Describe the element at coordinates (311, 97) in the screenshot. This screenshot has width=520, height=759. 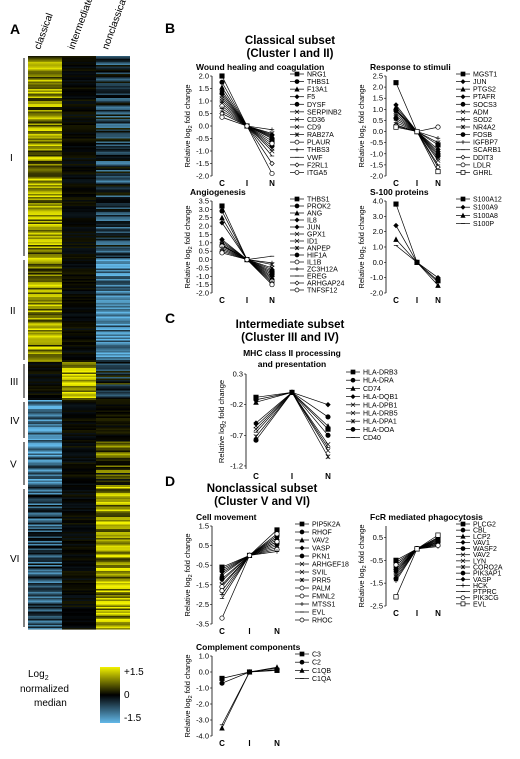
I see `legend-label: F5` at that location.